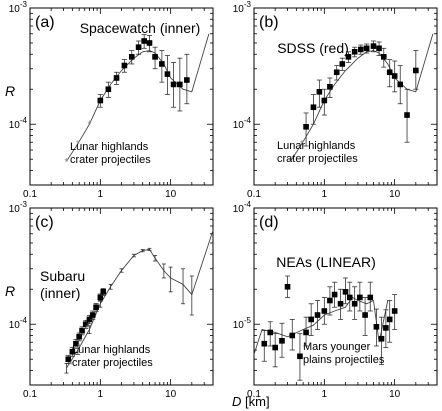 The width and height of the screenshot is (442, 411). Describe the element at coordinates (344, 360) in the screenshot. I see `panel-annotation: plains projectiles` at that location.